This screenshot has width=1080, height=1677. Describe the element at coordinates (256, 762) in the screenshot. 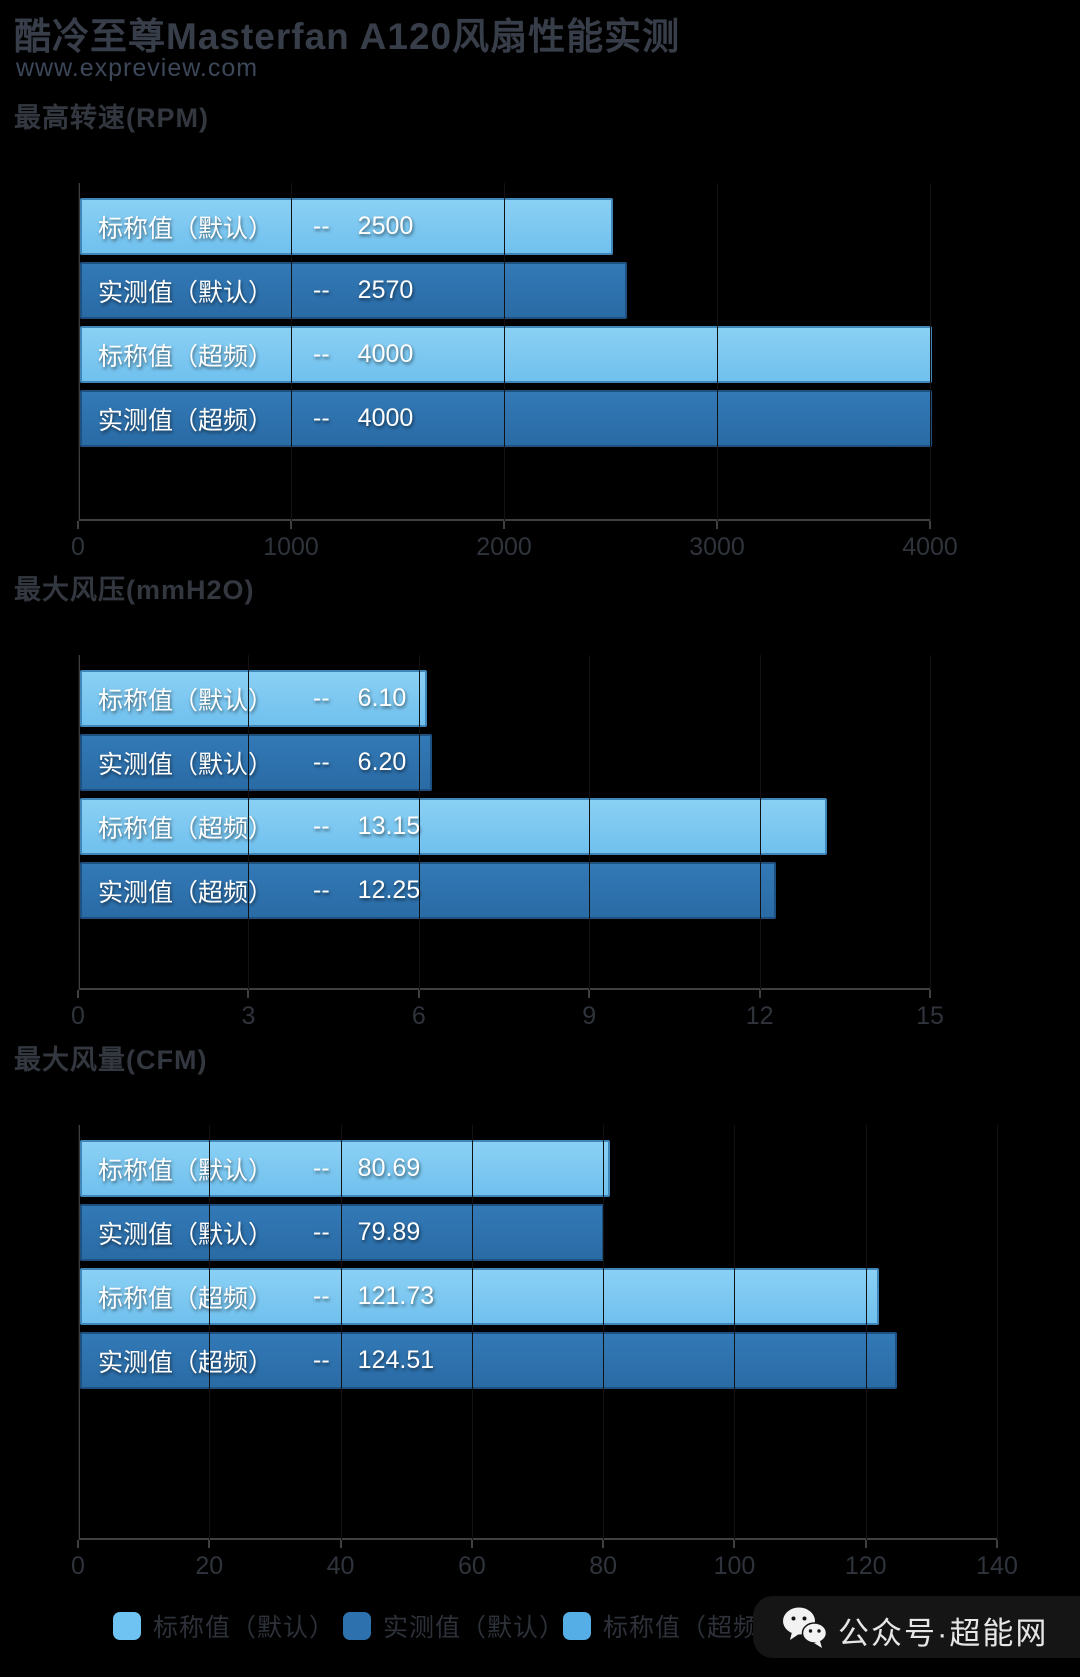

I see `bar-measured-default: 实测值（默认） -- 6.20` at that location.